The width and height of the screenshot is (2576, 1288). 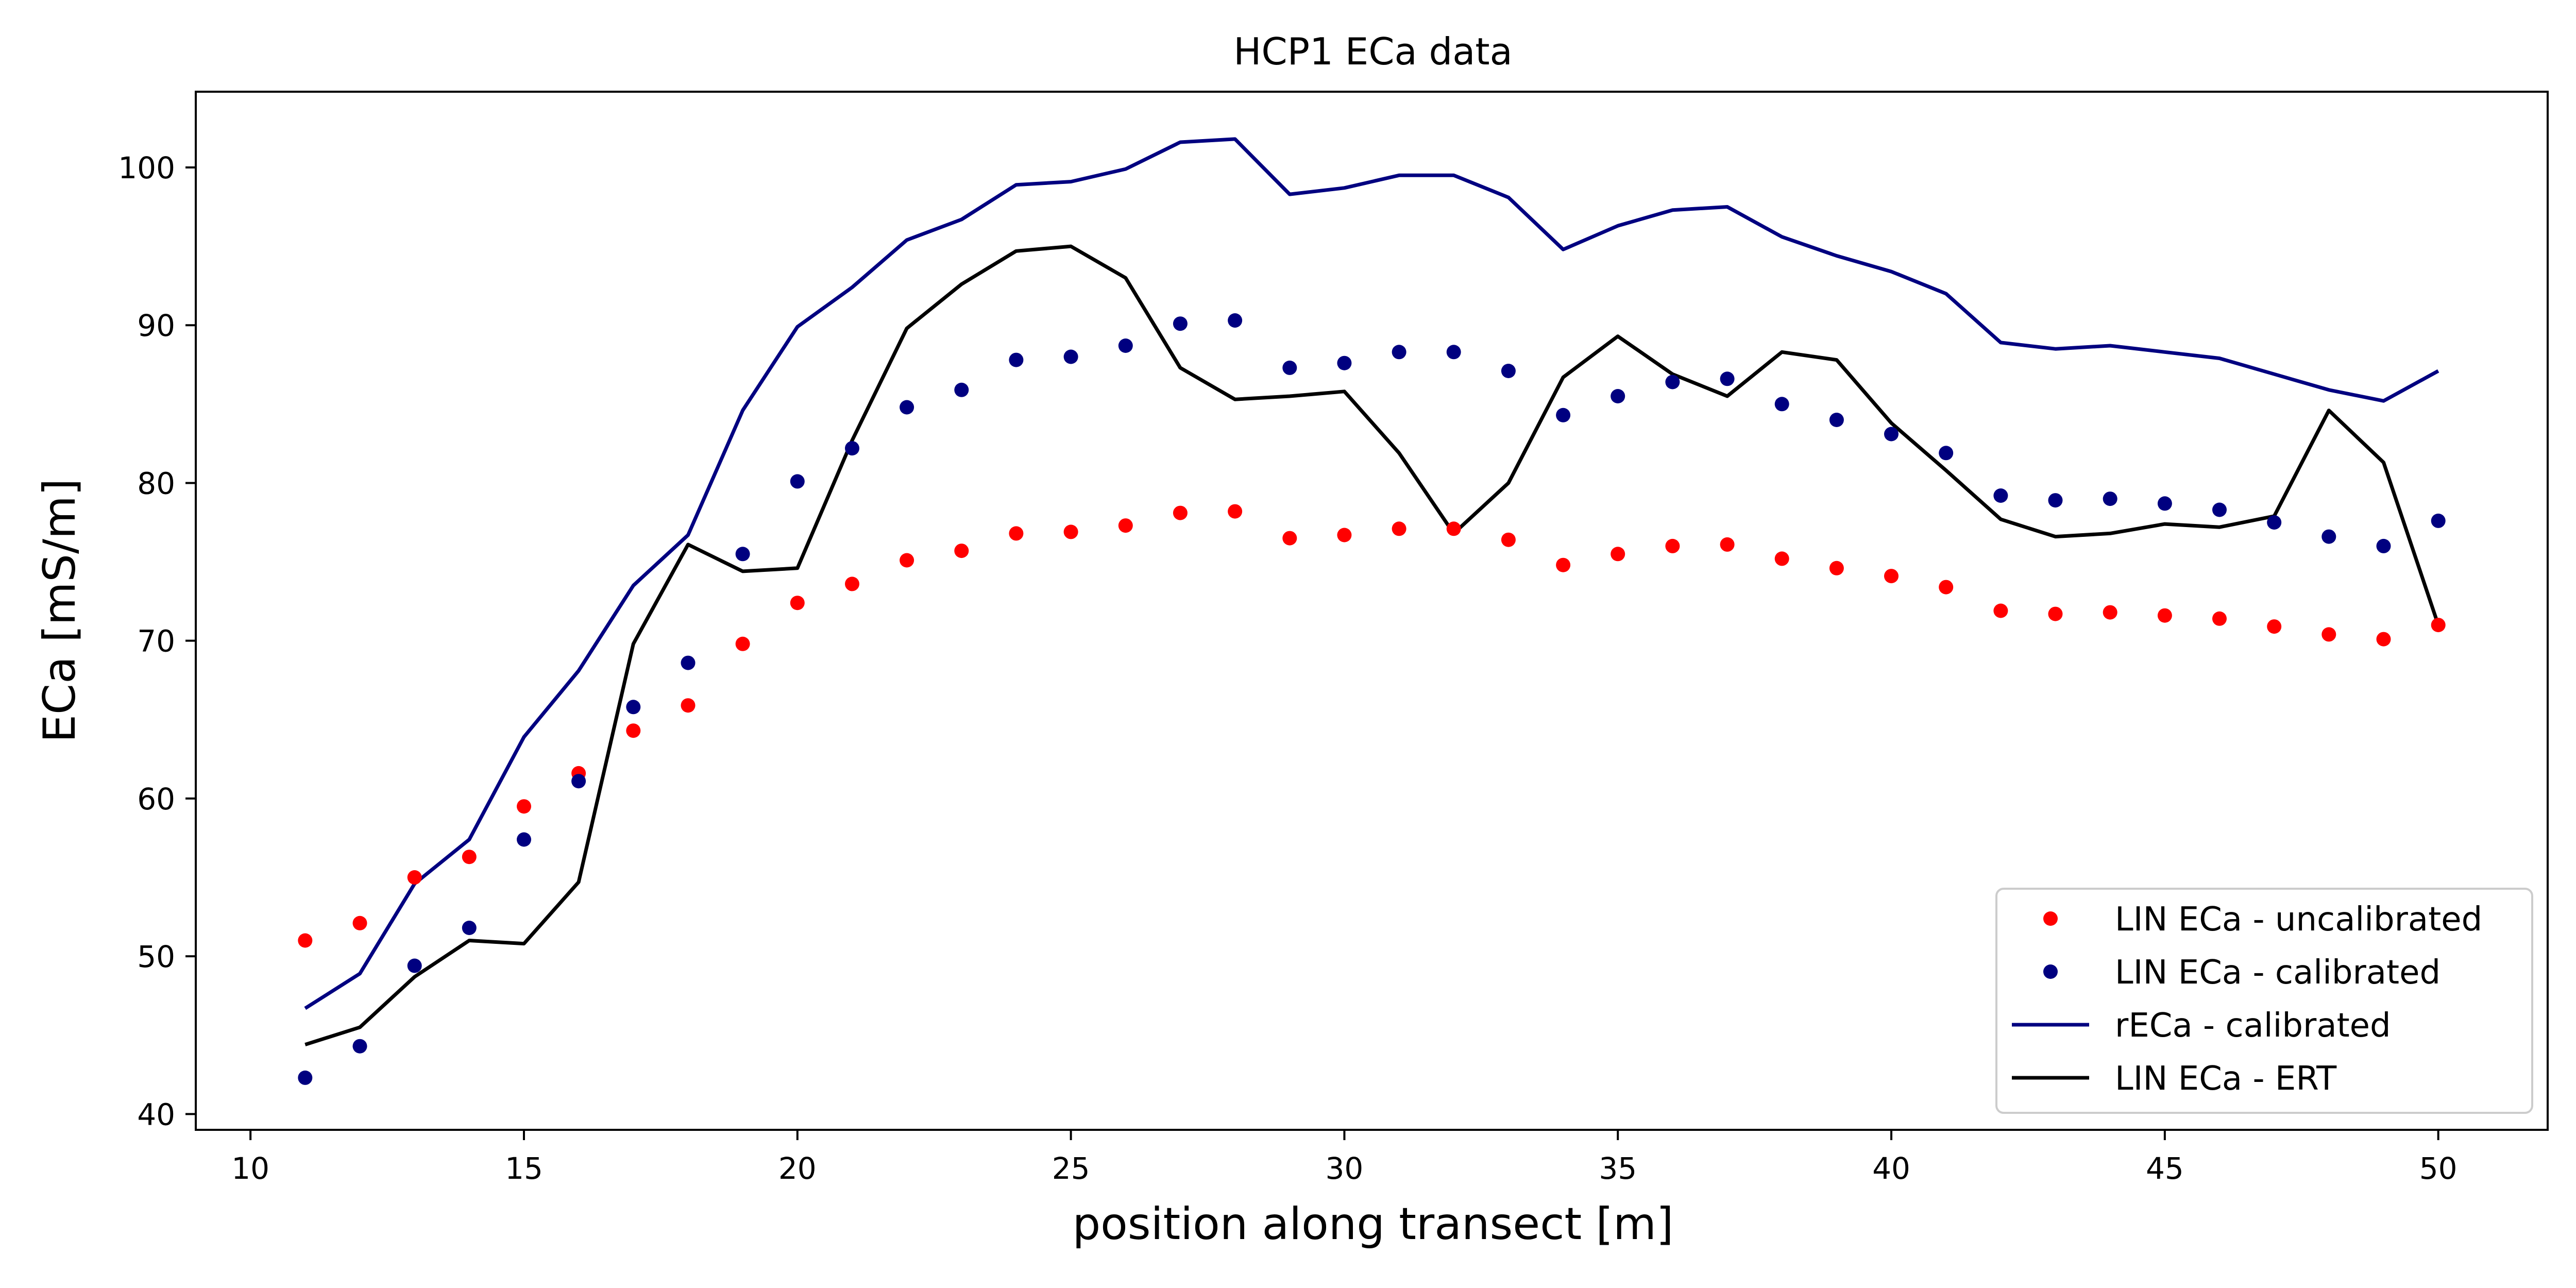 What do you see at coordinates (156, 325) in the screenshot?
I see `y-tick-label: 90` at bounding box center [156, 325].